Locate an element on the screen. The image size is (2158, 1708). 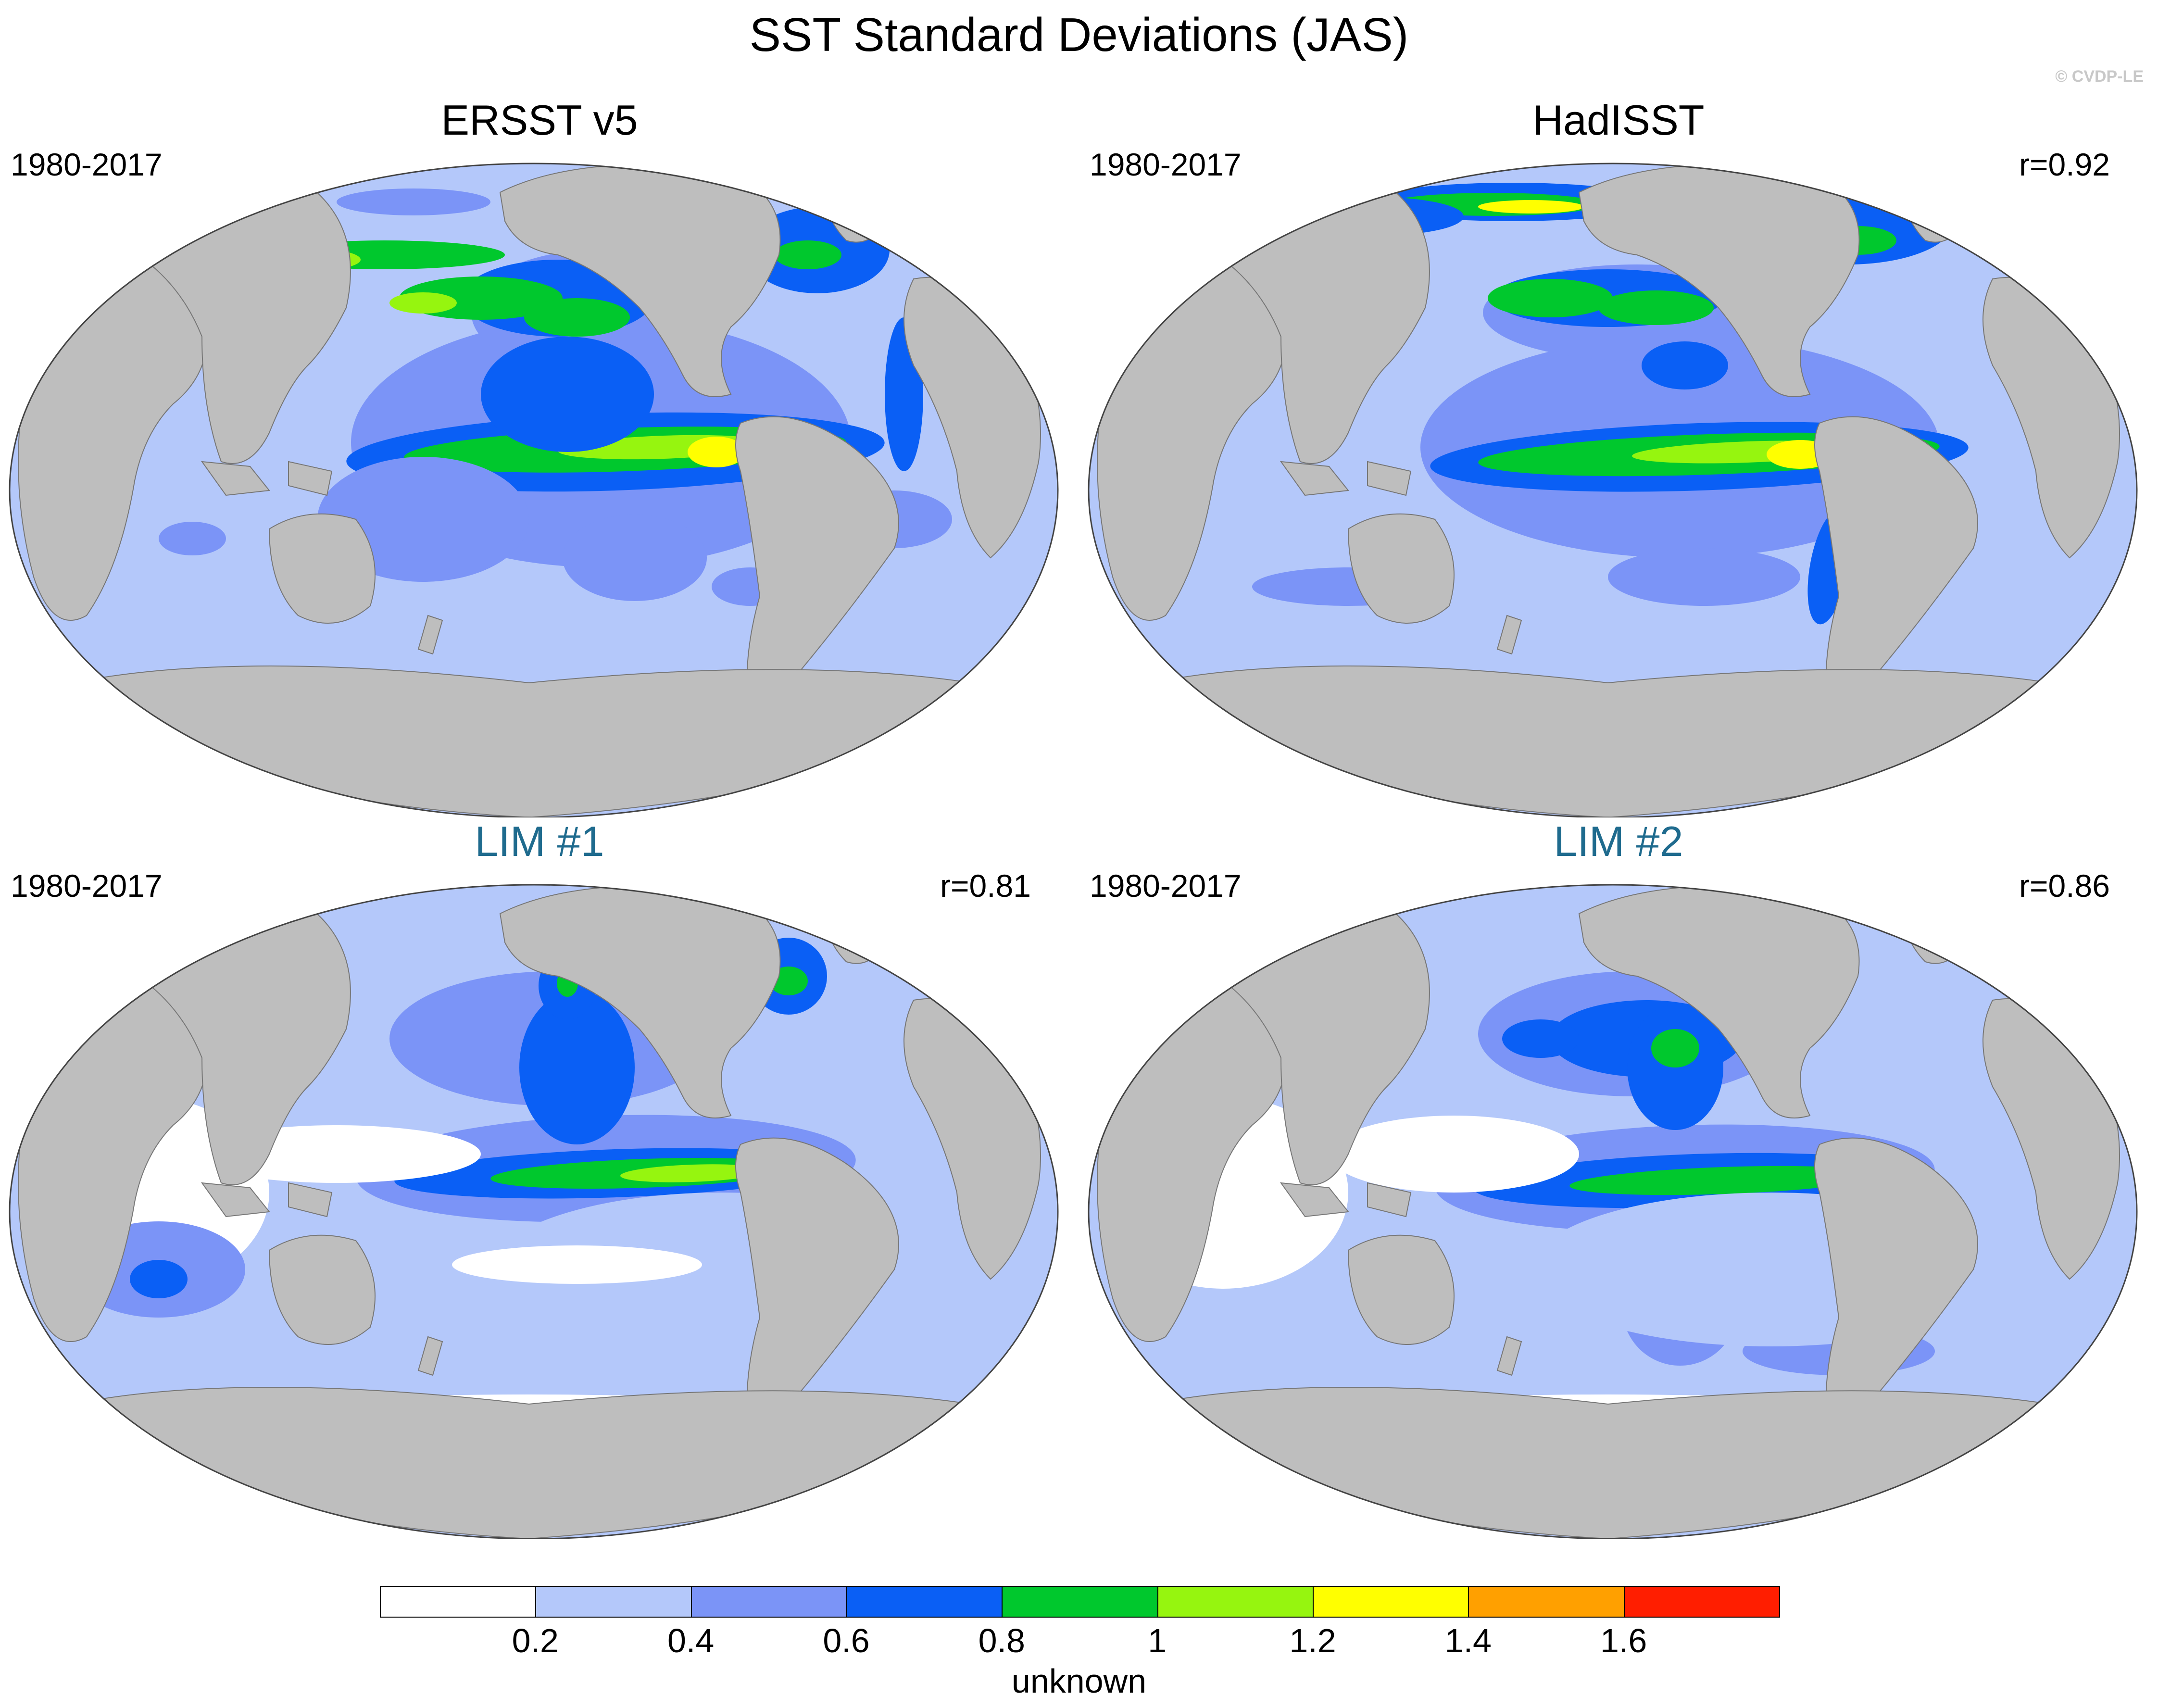
colorbar-tick-label: 1 is located at coordinates (1157, 1640).